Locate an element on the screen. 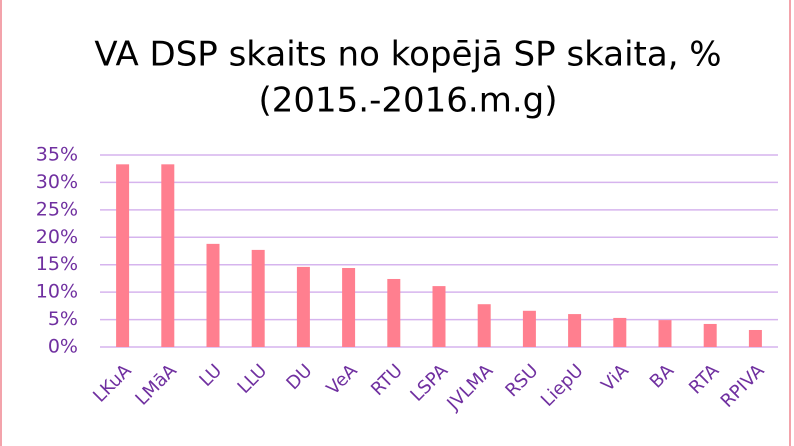 The height and width of the screenshot is (446, 794). y-tick-label: 20% is located at coordinates (57, 237).